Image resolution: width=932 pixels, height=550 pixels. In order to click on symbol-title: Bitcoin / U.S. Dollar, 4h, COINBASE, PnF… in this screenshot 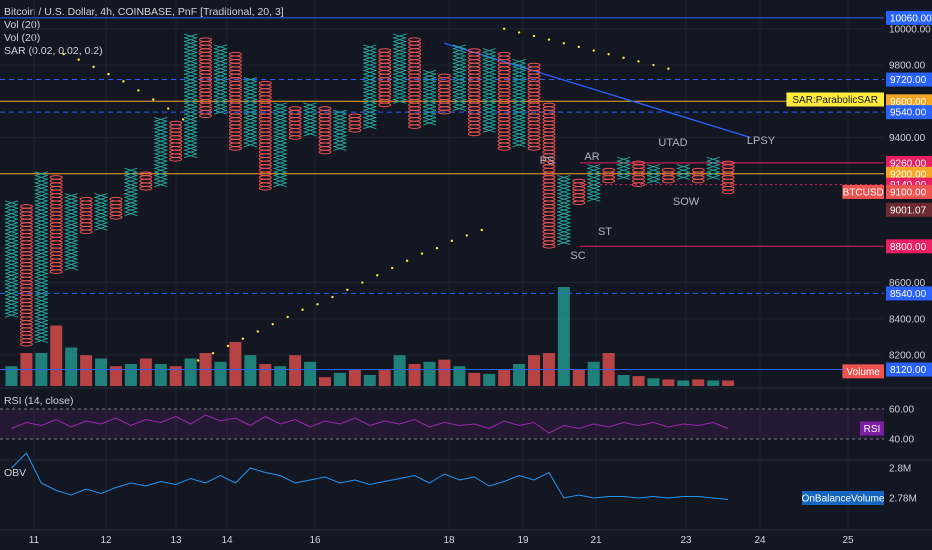, I will do `click(144, 12)`.